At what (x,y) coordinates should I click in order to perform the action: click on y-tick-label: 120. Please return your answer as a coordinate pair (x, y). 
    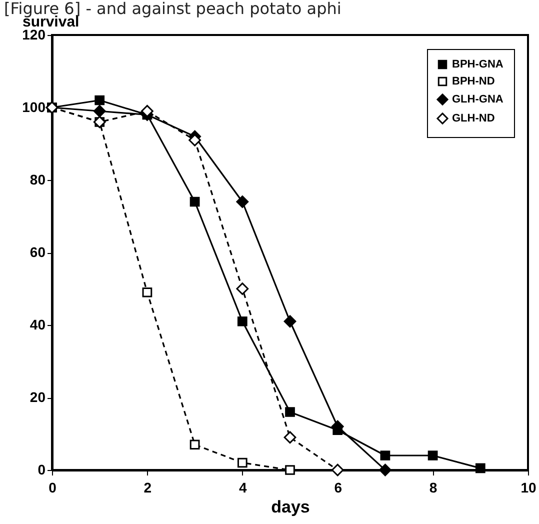
    Looking at the image, I should click on (34, 34).